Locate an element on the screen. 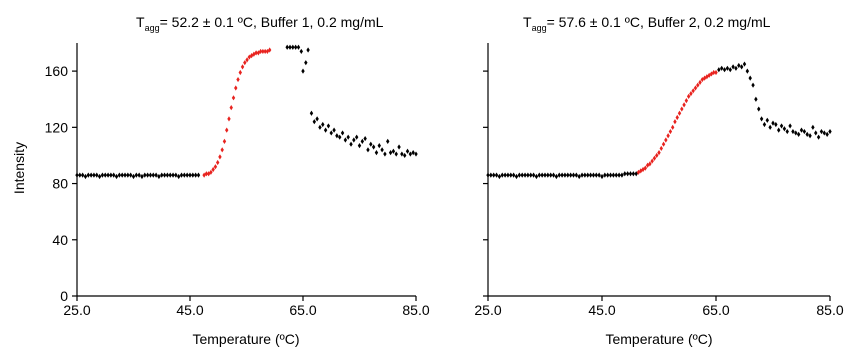 The width and height of the screenshot is (855, 352). x-tick-label: 45.0 is located at coordinates (189, 310).